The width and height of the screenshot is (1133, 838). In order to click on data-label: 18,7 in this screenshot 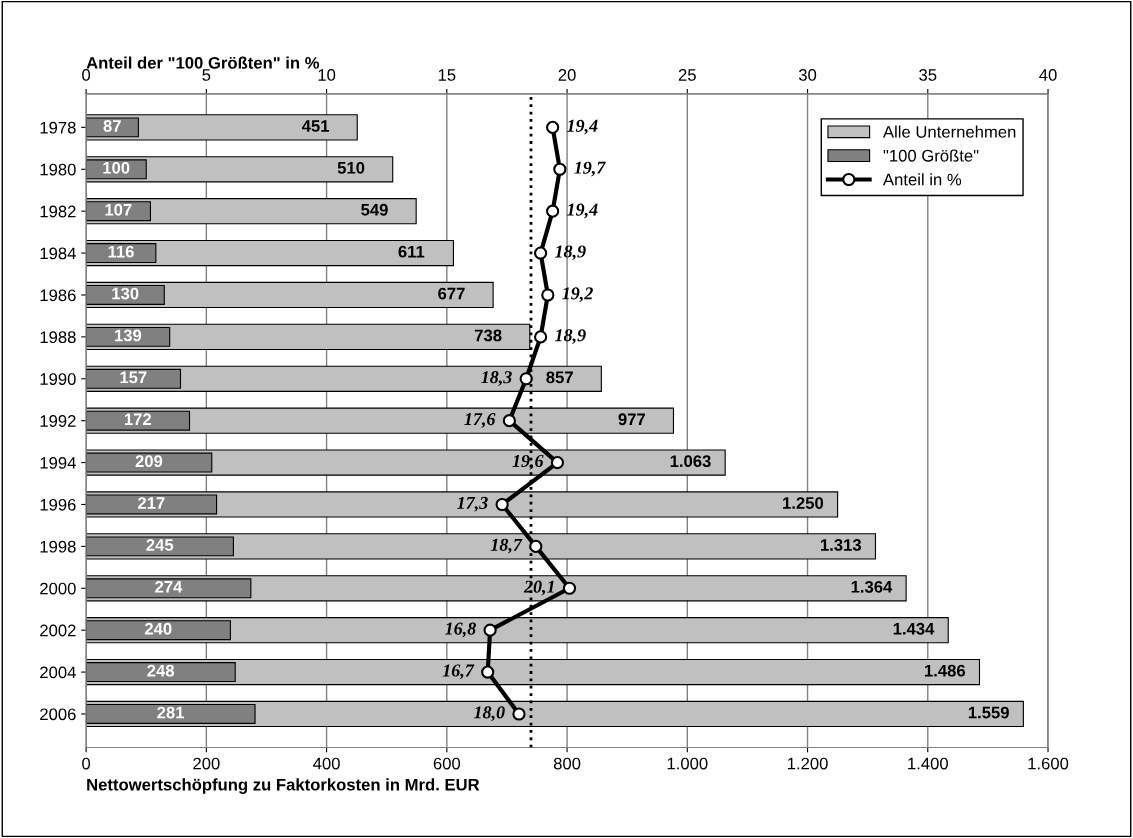, I will do `click(506, 546)`.